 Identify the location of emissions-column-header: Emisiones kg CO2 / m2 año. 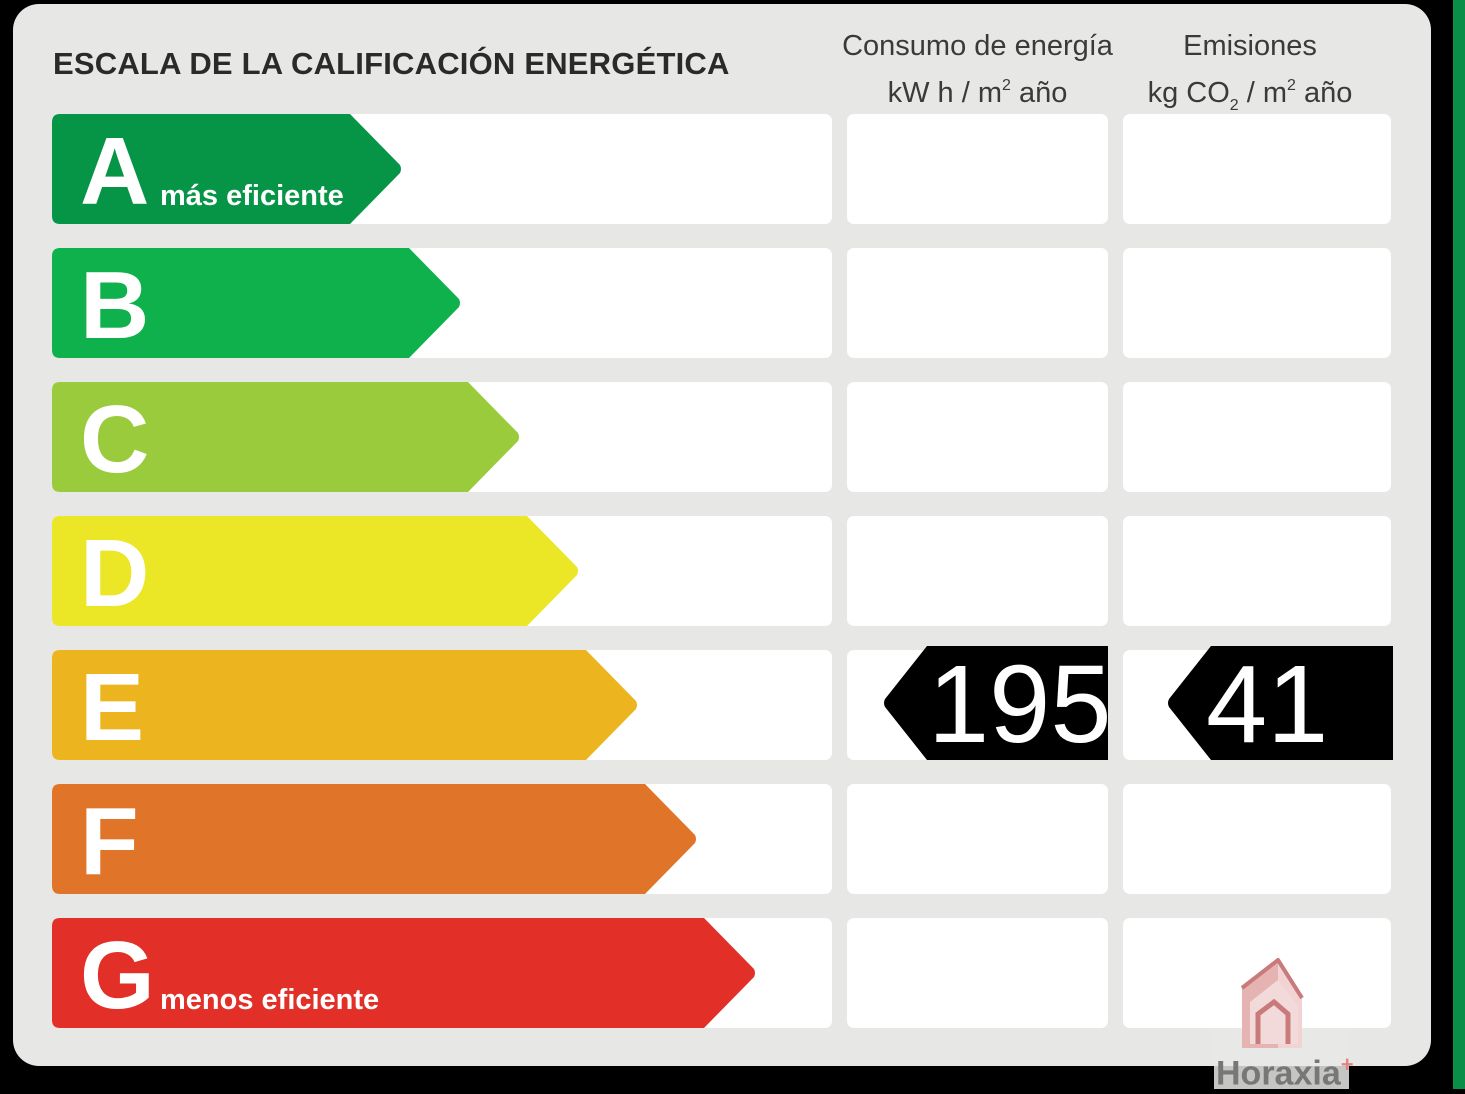
(1250, 76).